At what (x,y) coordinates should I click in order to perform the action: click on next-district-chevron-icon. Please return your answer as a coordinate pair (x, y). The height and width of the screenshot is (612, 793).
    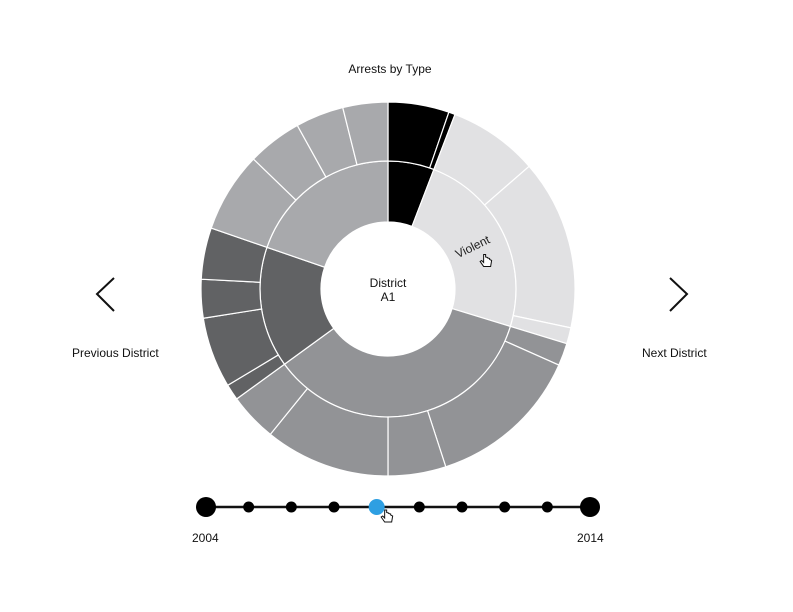
    Looking at the image, I should click on (678, 295).